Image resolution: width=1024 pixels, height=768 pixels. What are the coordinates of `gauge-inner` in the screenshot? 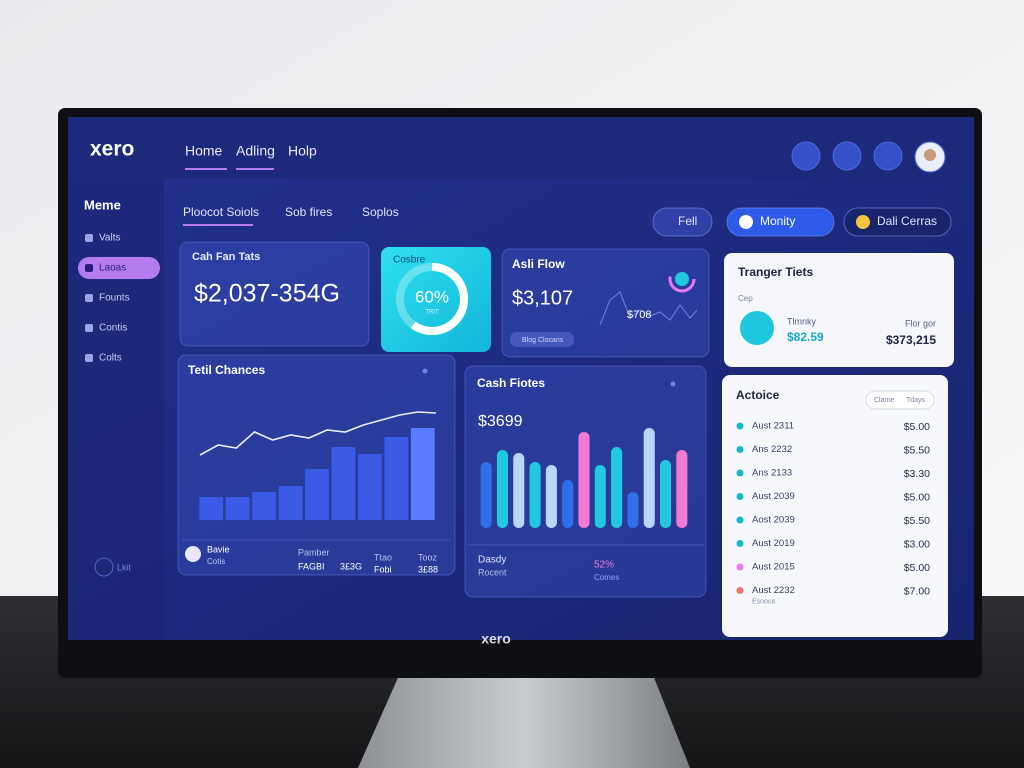 It's located at (682, 279).